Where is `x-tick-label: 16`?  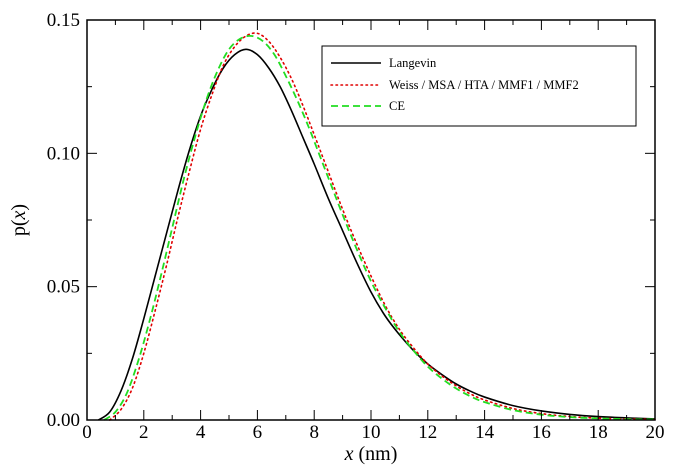 x-tick-label: 16 is located at coordinates (541, 432).